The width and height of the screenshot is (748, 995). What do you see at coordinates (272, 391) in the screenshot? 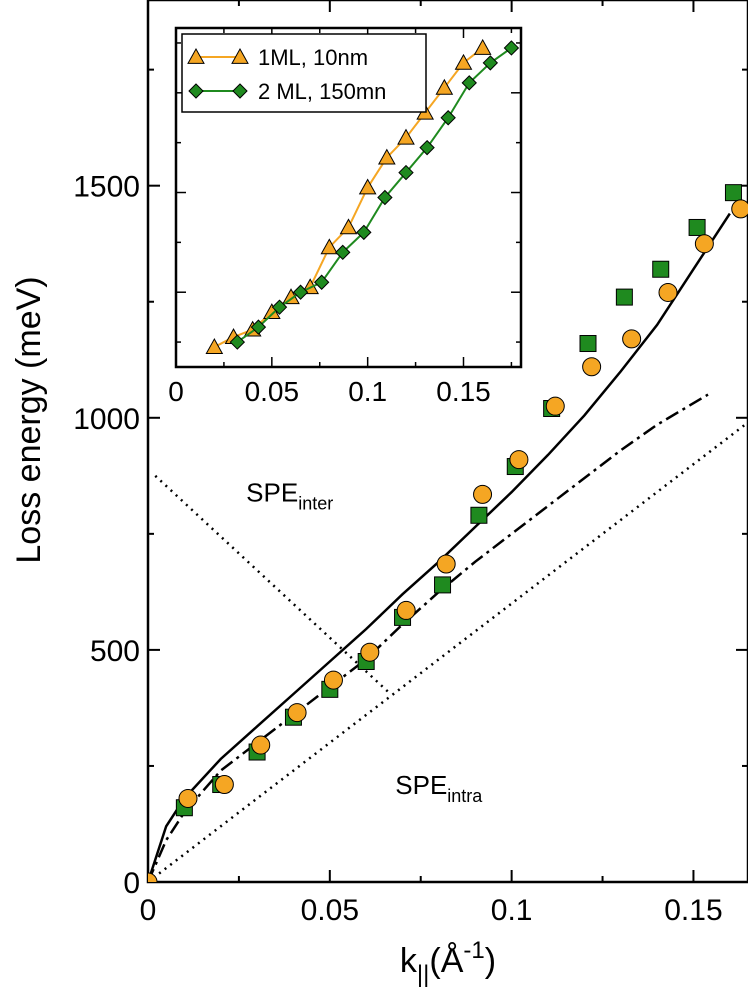
I see `inset-x-tick-label: 0.05` at bounding box center [272, 391].